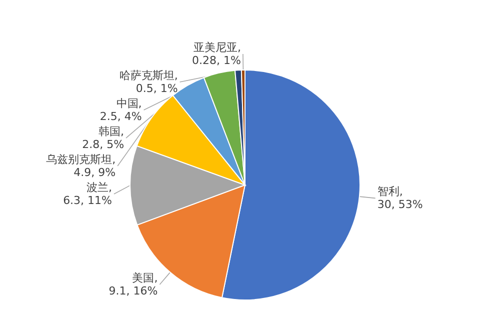  What do you see at coordinates (400, 198) in the screenshot?
I see `slice-label: 智利, 30, 53%` at bounding box center [400, 198].